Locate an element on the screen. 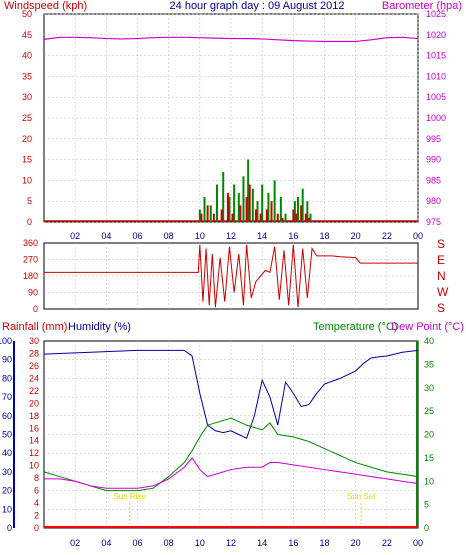 The height and width of the screenshot is (555, 466). baro-tick-label: 1025 is located at coordinates (436, 14).